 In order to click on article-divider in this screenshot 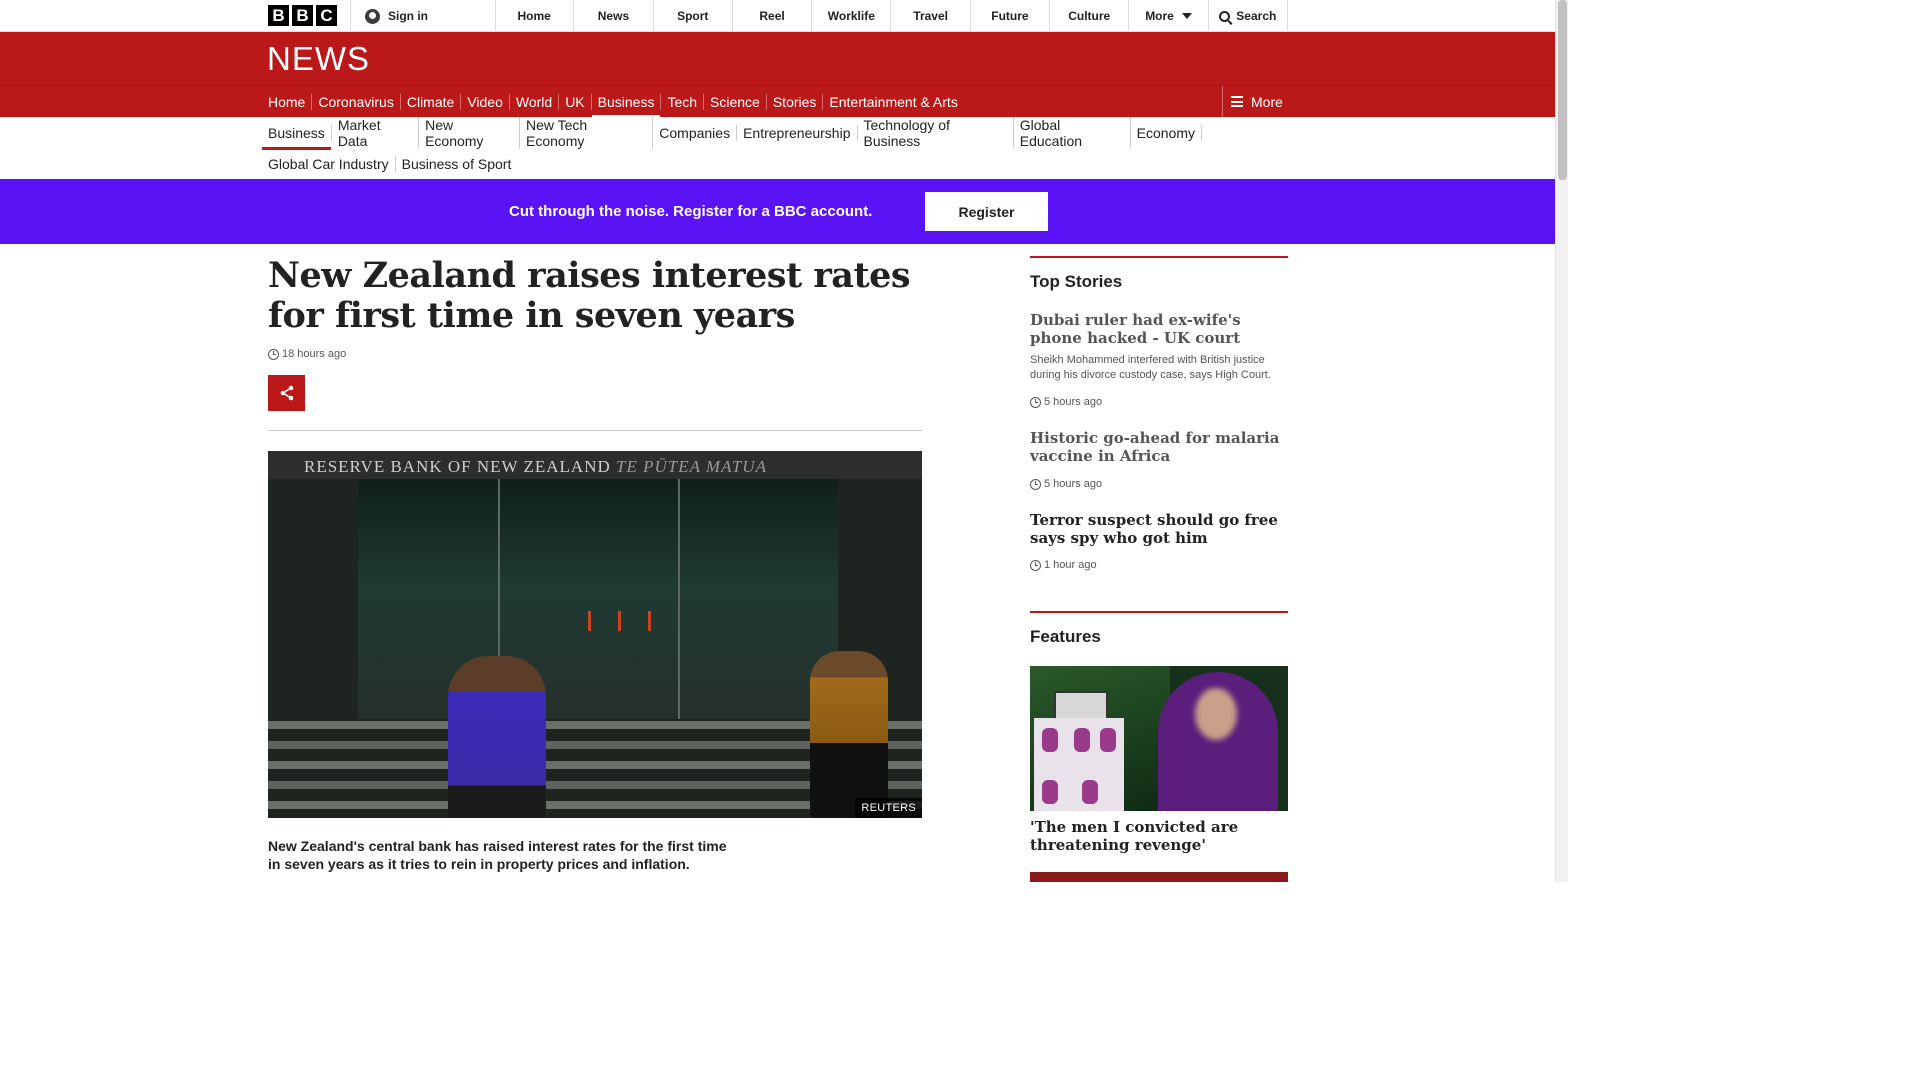, I will do `click(595, 430)`.